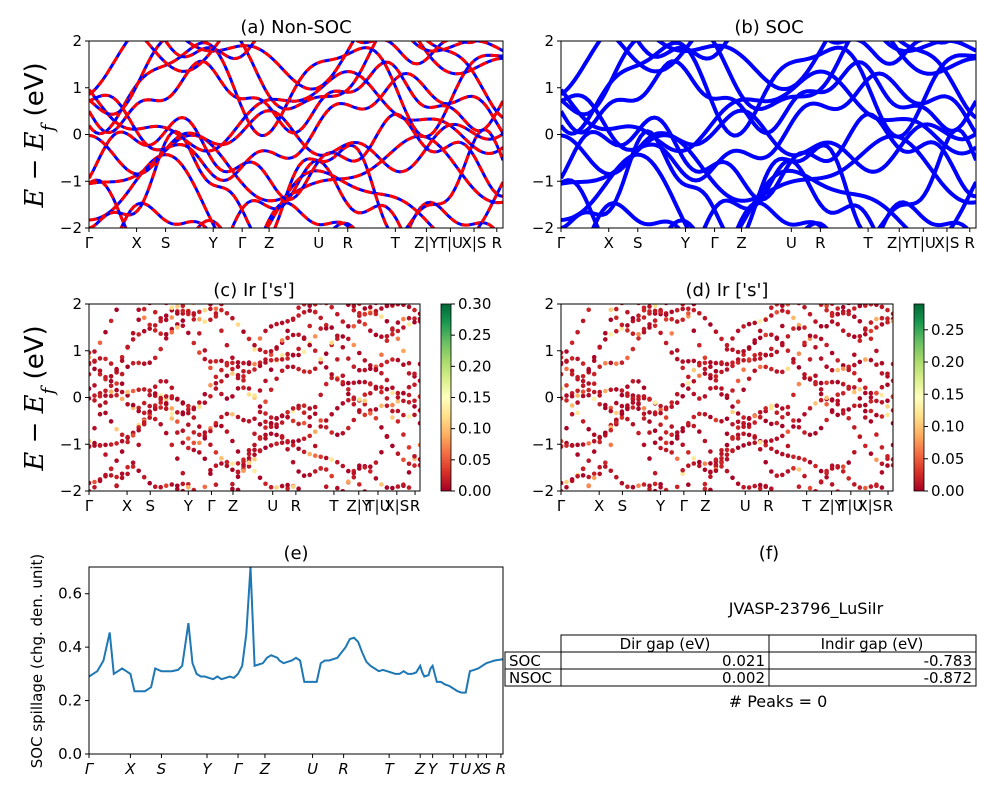 This screenshot has height=800, width=1000. What do you see at coordinates (318, 243) in the screenshot?
I see `xtick-label: U` at bounding box center [318, 243].